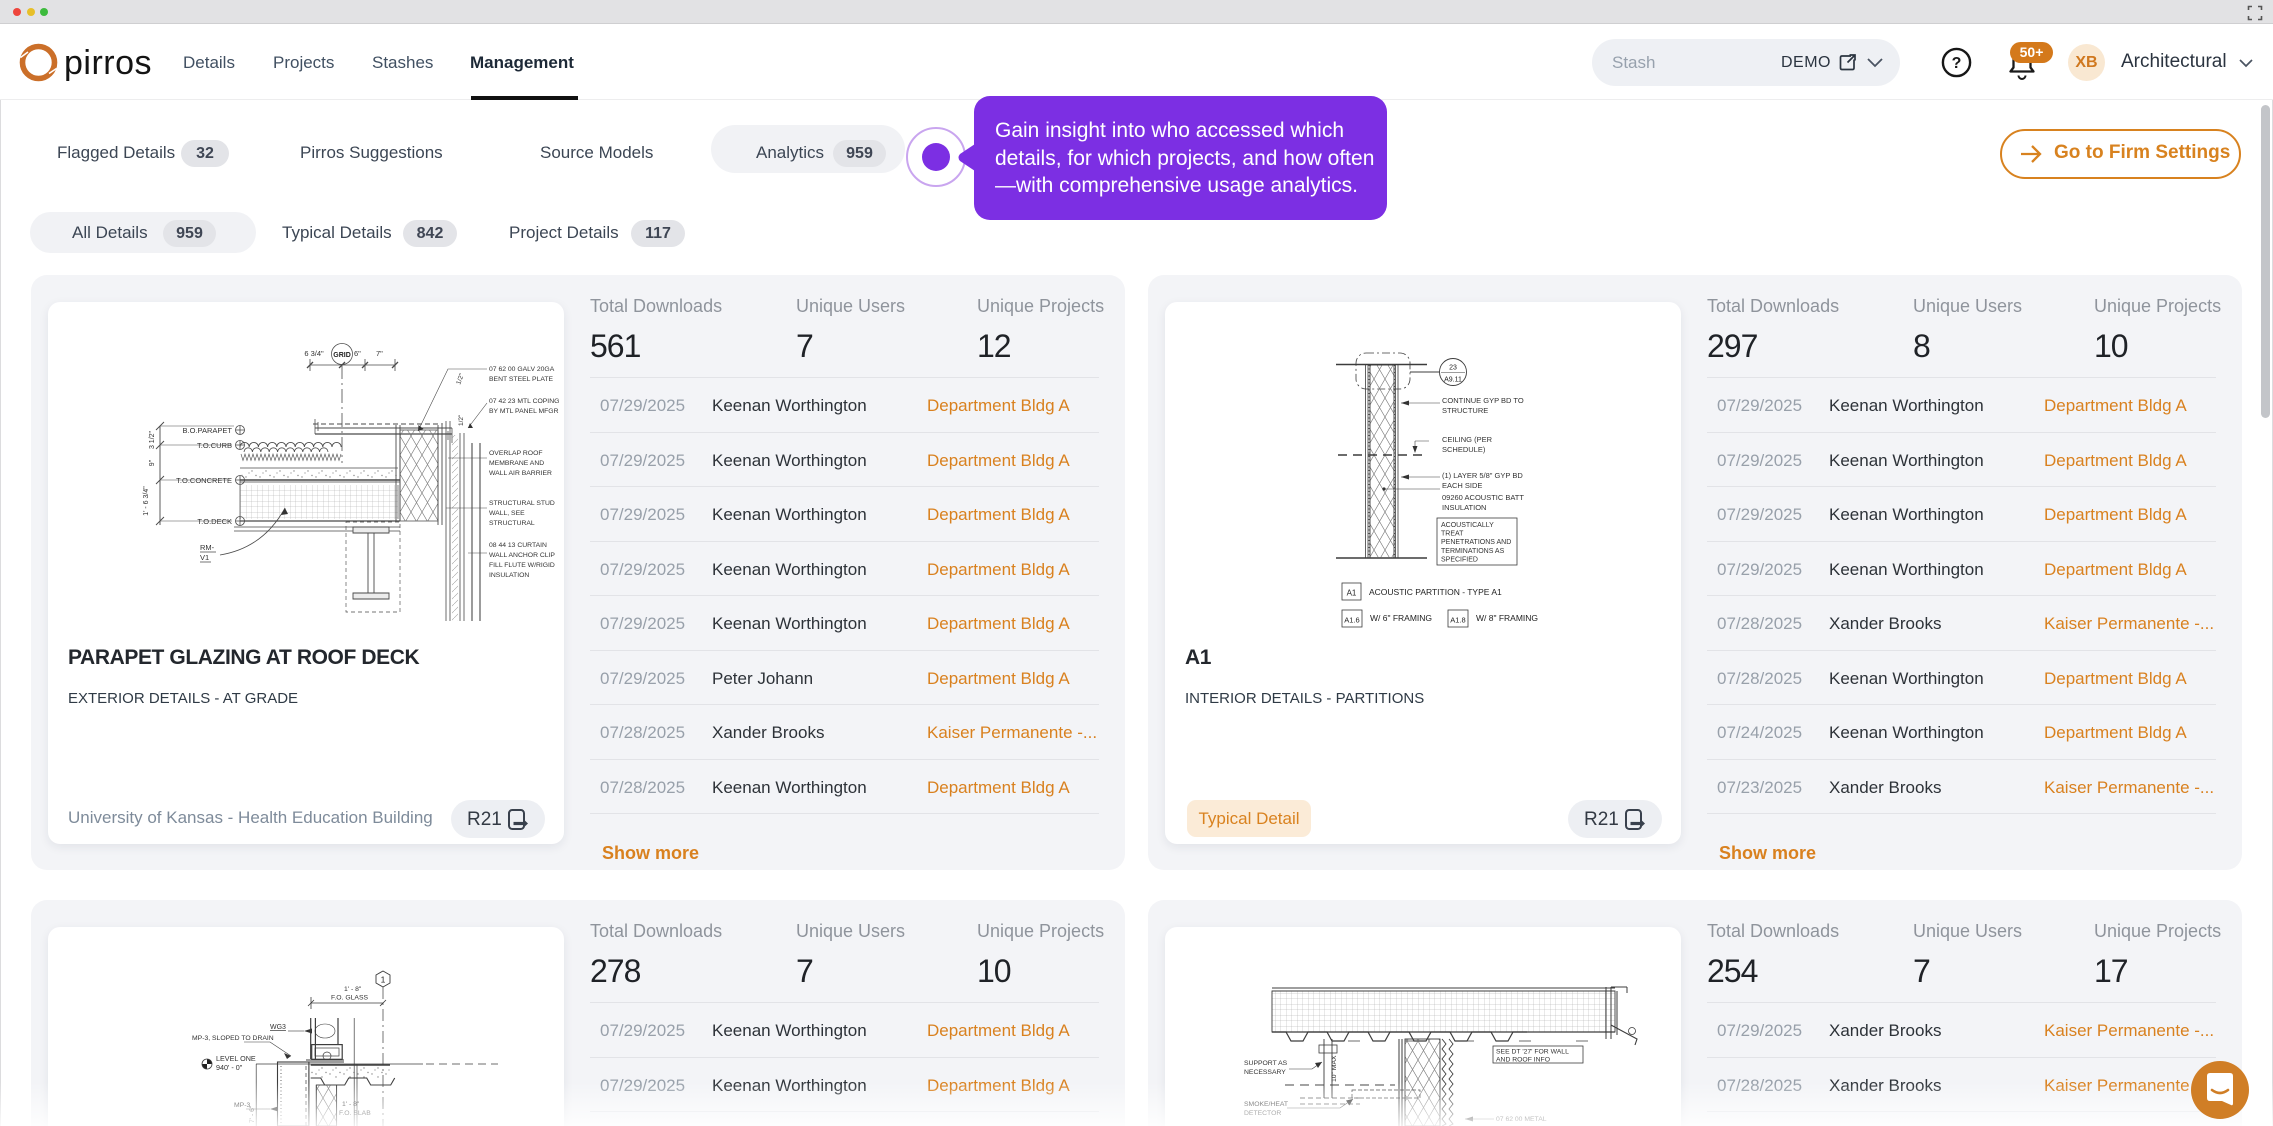 Image resolution: width=2273 pixels, height=1126 pixels. What do you see at coordinates (1266, 1063) in the screenshot?
I see `svg-text: SUPPORT AS` at bounding box center [1266, 1063].